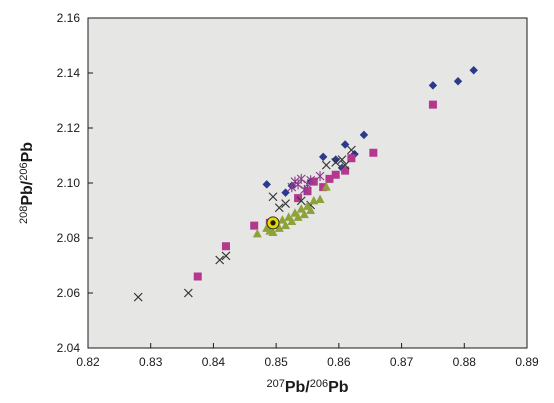 The height and width of the screenshot is (403, 554). Describe the element at coordinates (24, 215) in the screenshot. I see `y-axis-title-sup1: 208` at that location.